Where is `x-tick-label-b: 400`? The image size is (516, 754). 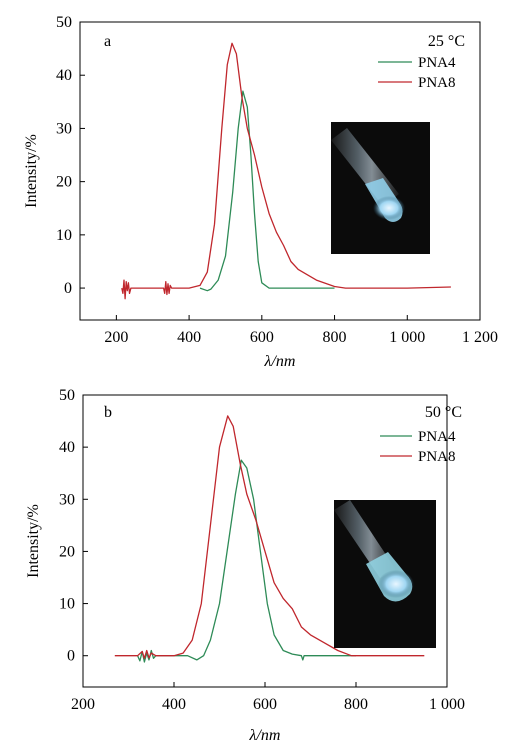
x-tick-label-b: 400 is located at coordinates (174, 704).